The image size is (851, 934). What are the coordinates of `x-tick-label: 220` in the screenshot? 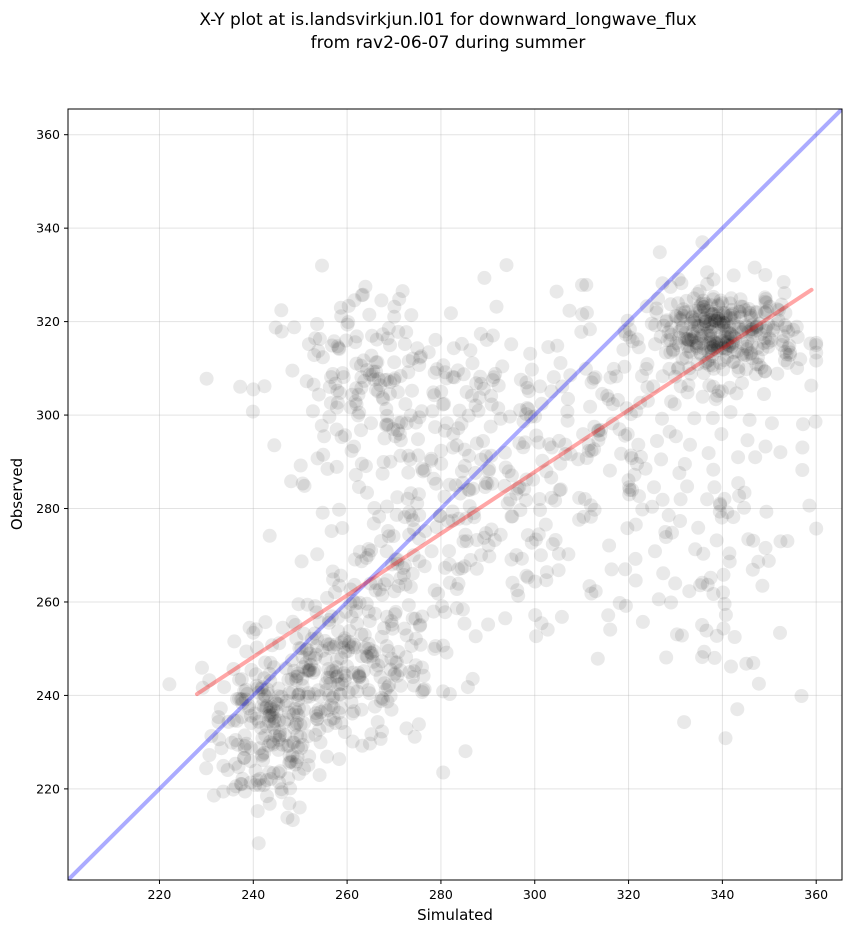 It's located at (160, 894).